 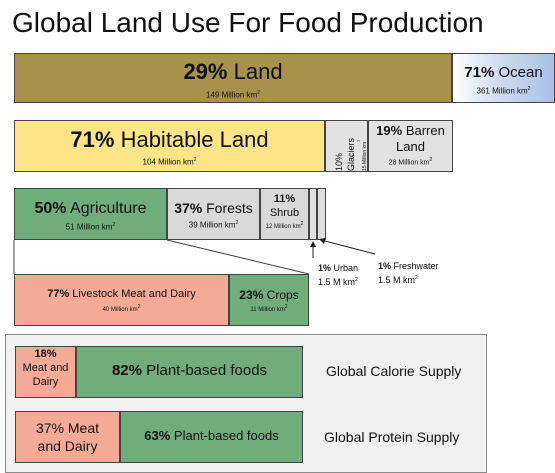 I want to click on shrub-area-value: 12 Million km, so click(x=283, y=227).